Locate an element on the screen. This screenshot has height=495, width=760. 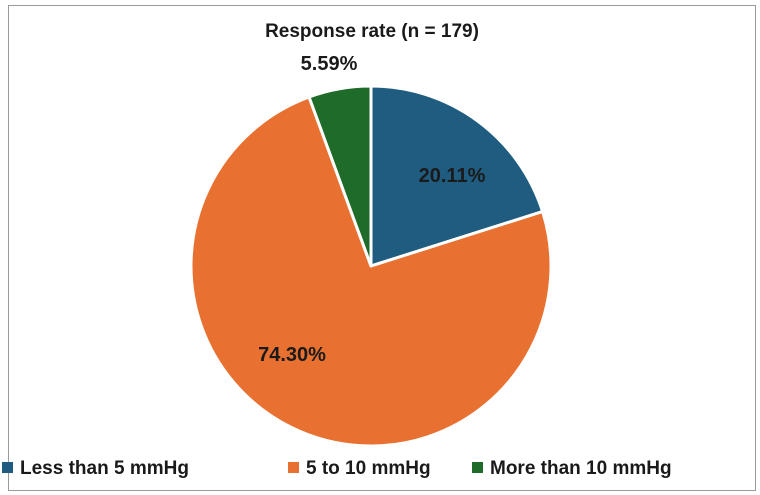
legend-label-more-than-10: More than 10 mmHg is located at coordinates (581, 468).